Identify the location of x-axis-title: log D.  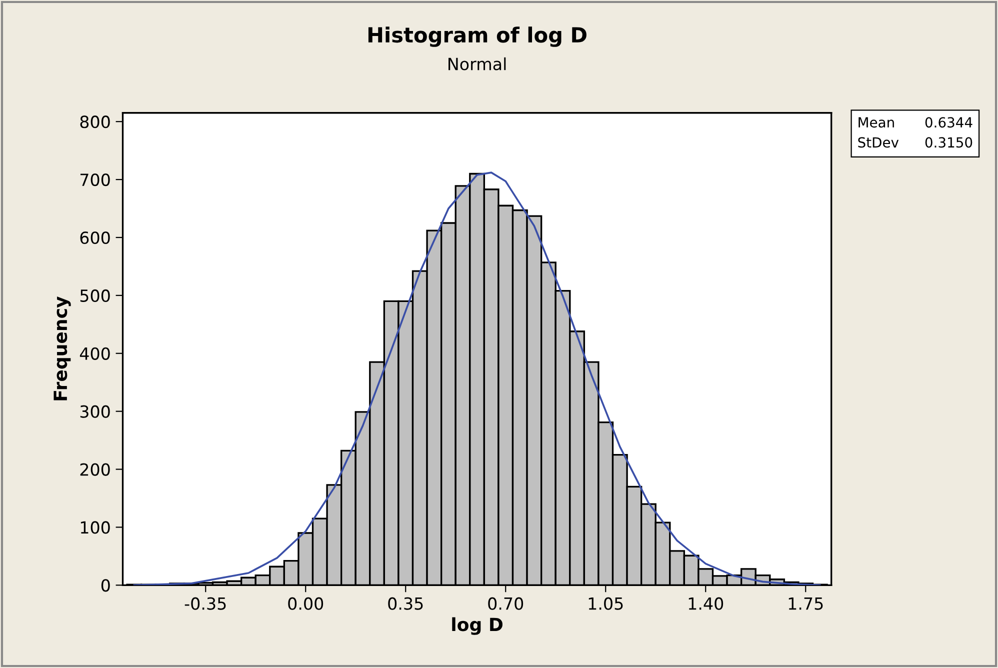
(477, 626).